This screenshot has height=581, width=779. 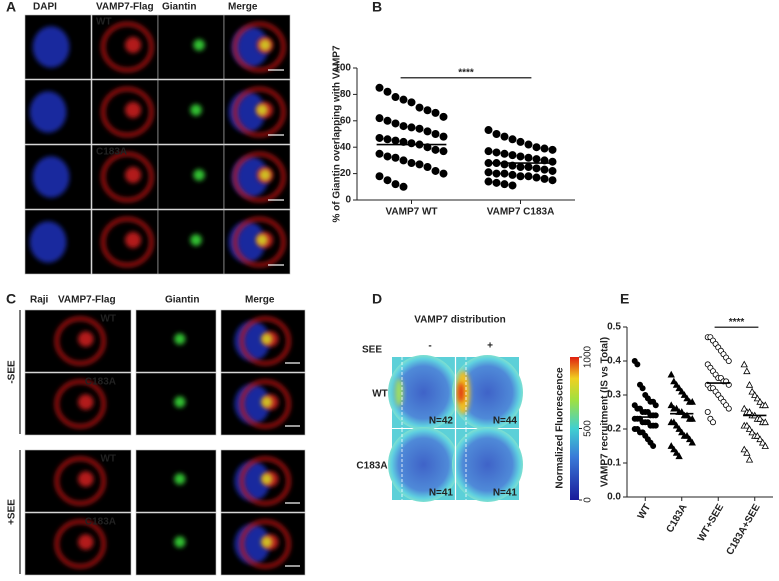 What do you see at coordinates (624, 299) in the screenshot?
I see `panel-letter: E` at bounding box center [624, 299].